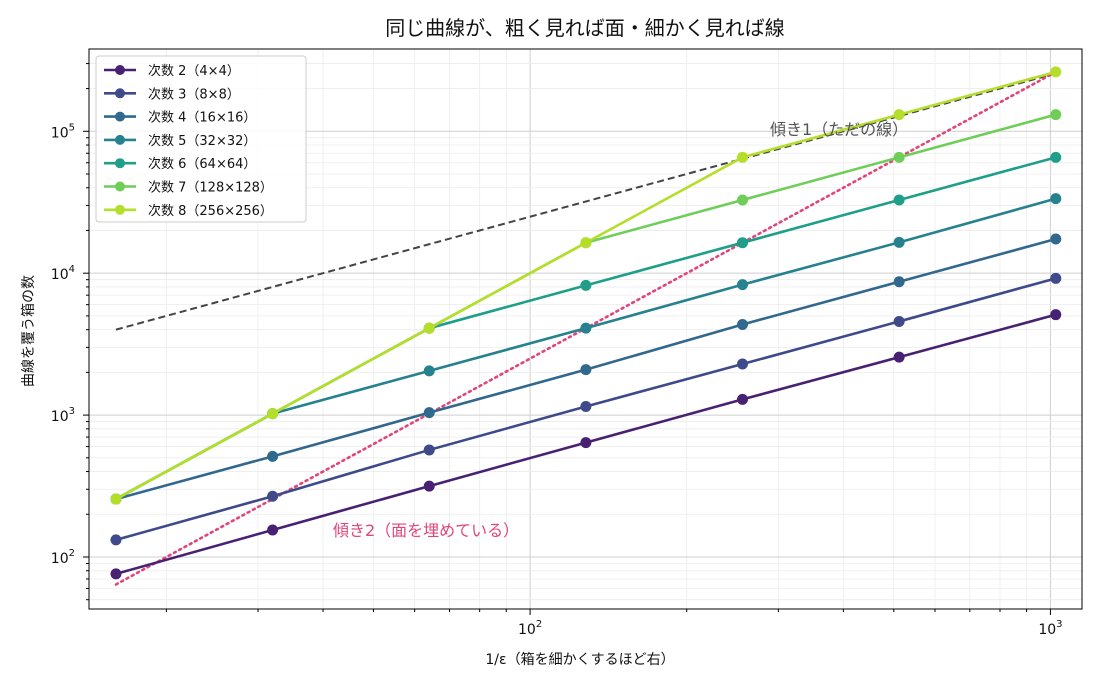 Image resolution: width=1100 pixels, height=691 pixels. What do you see at coordinates (194, 94) in the screenshot?
I see `legend-label: 次数 3（8×8）` at bounding box center [194, 94].